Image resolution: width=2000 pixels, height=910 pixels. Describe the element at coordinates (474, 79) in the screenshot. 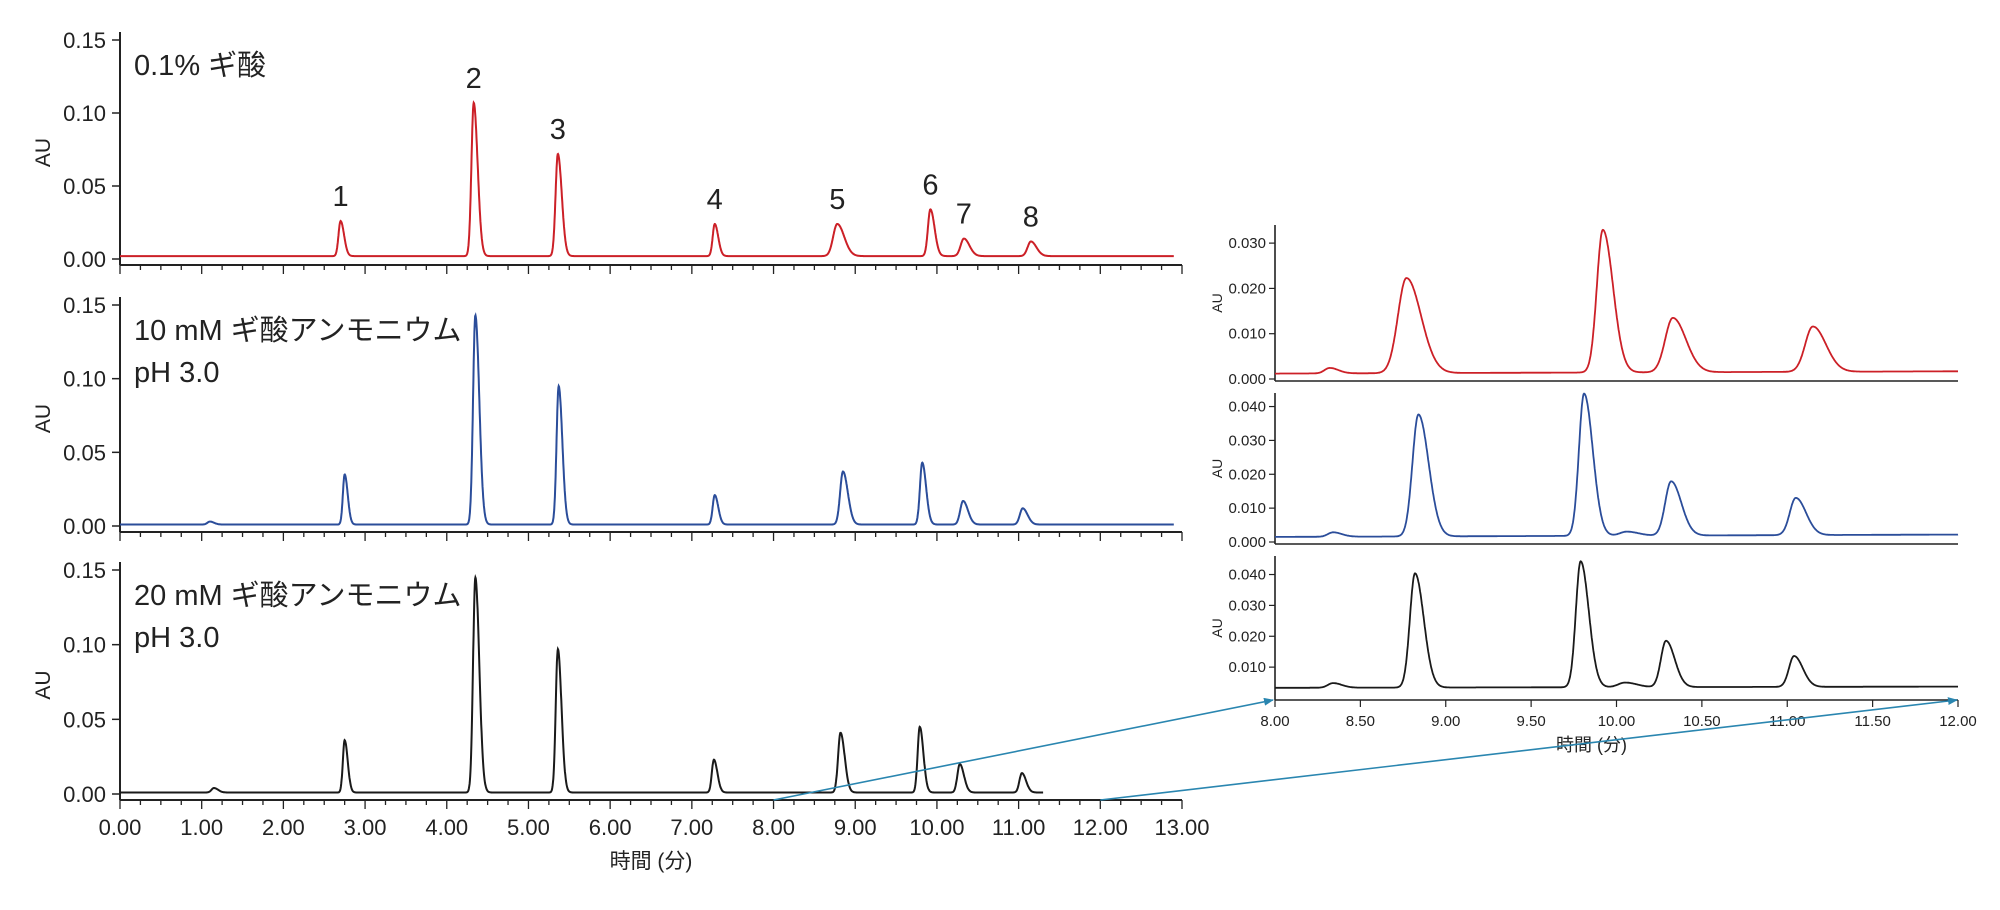

I see `peak-number-label: 2` at that location.